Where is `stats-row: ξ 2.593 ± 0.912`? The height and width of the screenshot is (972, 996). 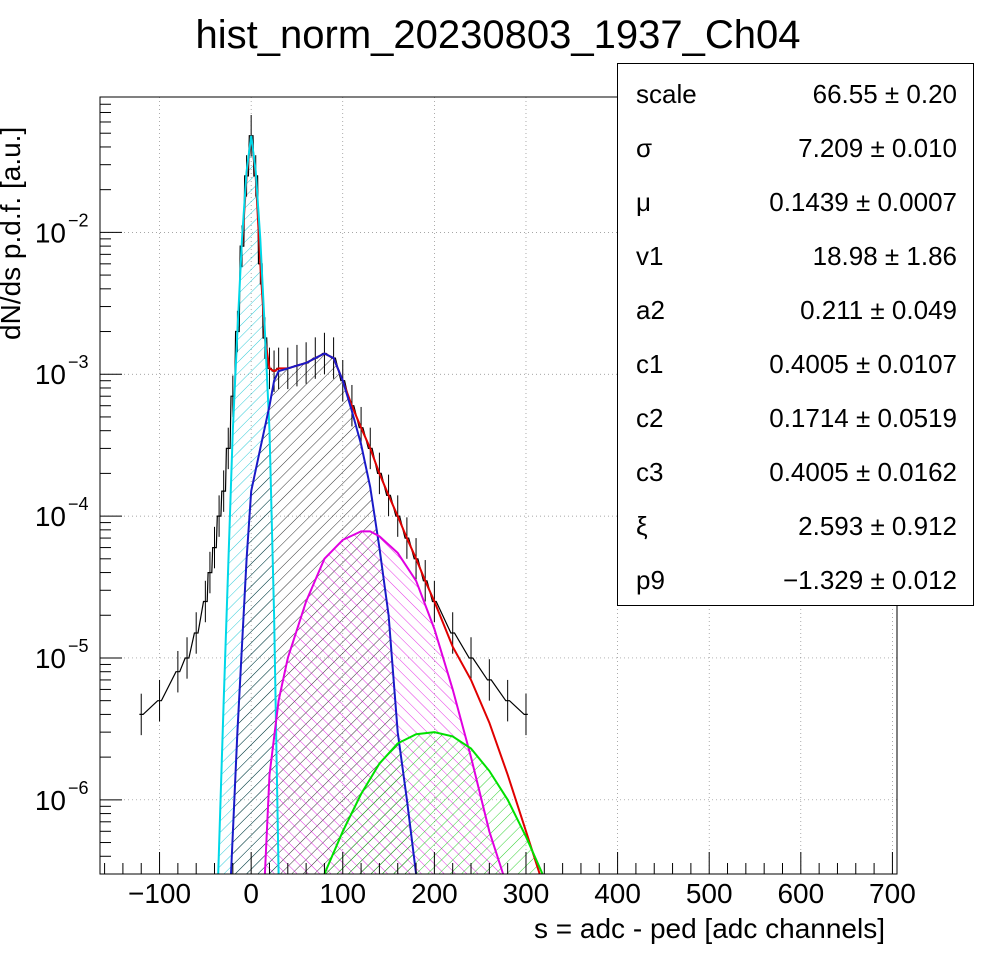 stats-row: ξ 2.593 ± 0.912 is located at coordinates (795, 526).